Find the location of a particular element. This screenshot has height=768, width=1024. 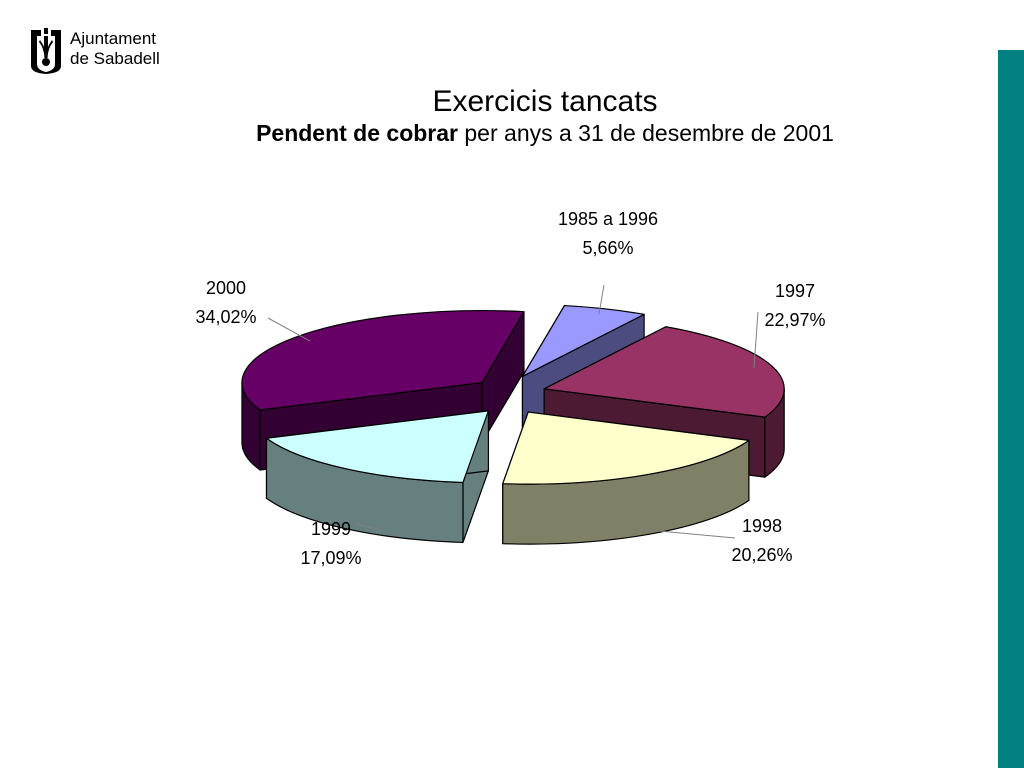

pie-slice-0-top is located at coordinates (583, 341).